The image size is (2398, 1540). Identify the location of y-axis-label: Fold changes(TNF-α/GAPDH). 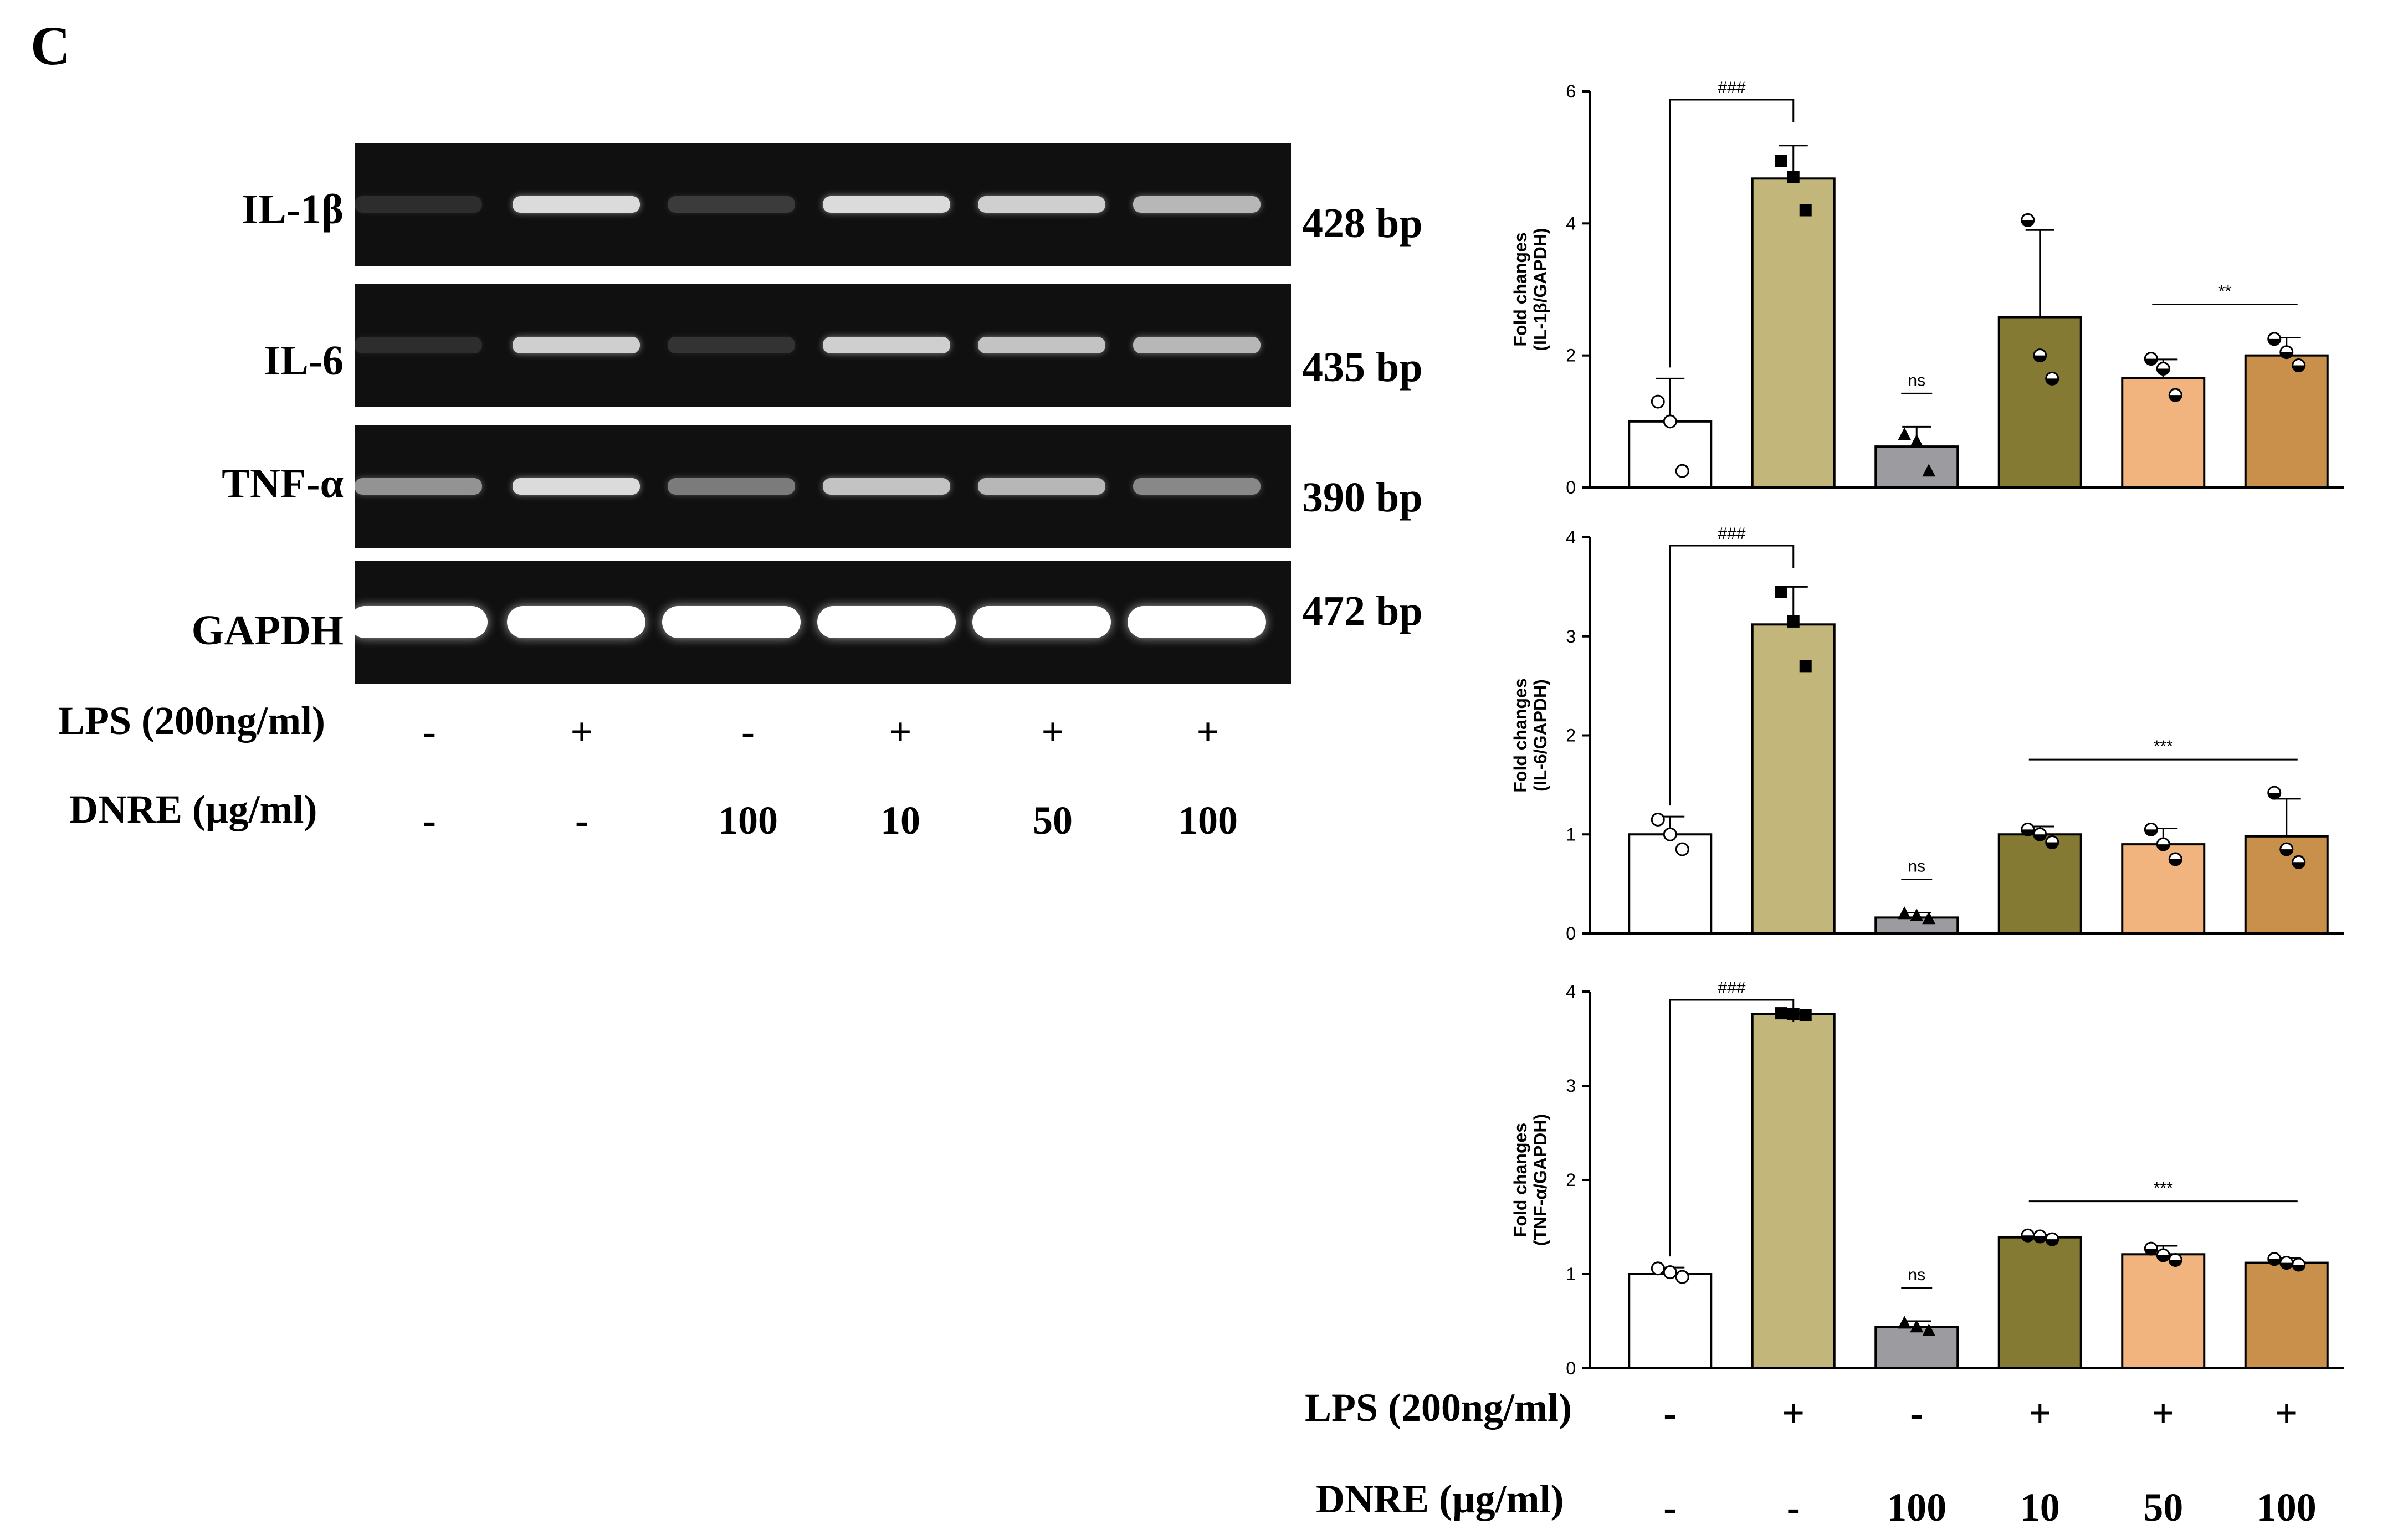
(1530, 1180).